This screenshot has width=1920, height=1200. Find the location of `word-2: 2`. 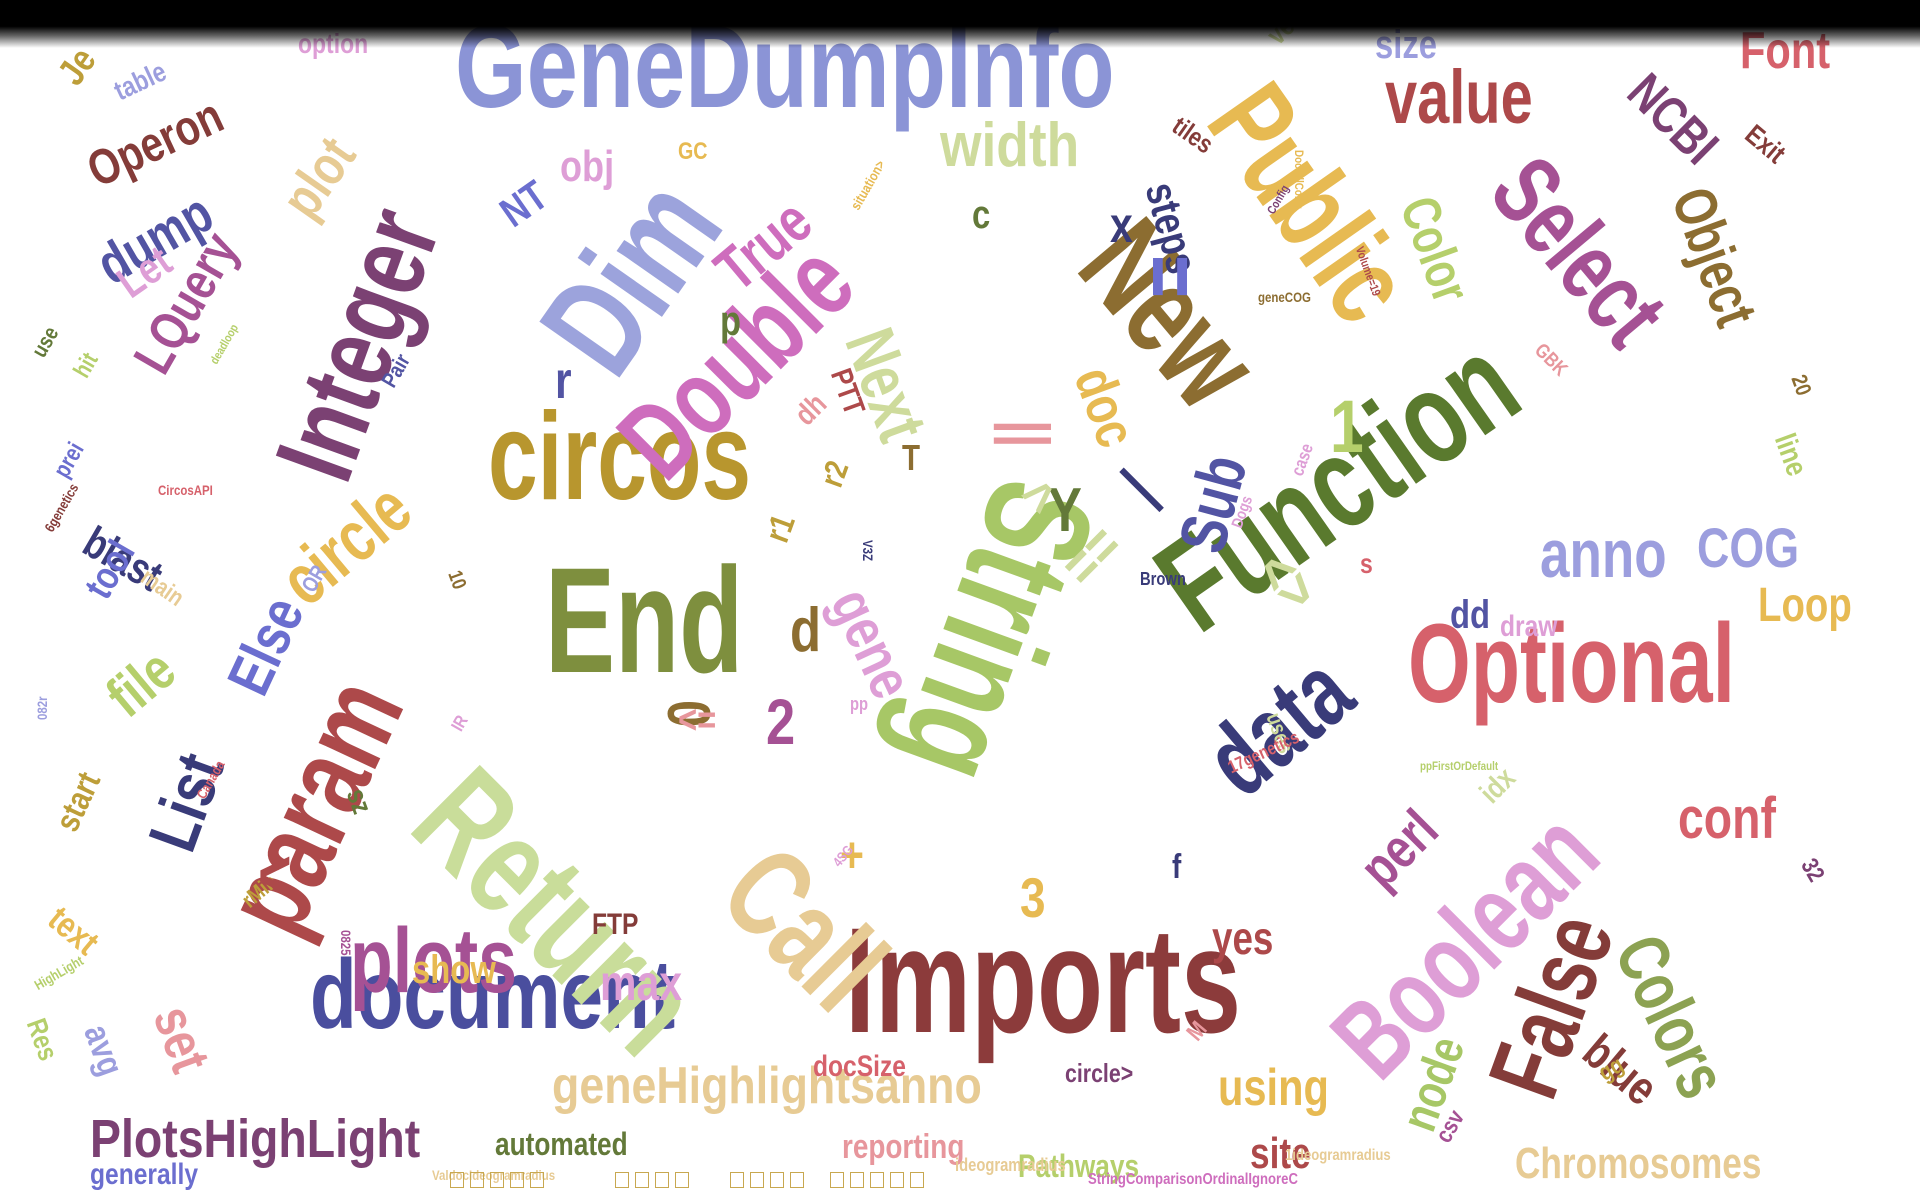

word-2: 2 is located at coordinates (781, 722).